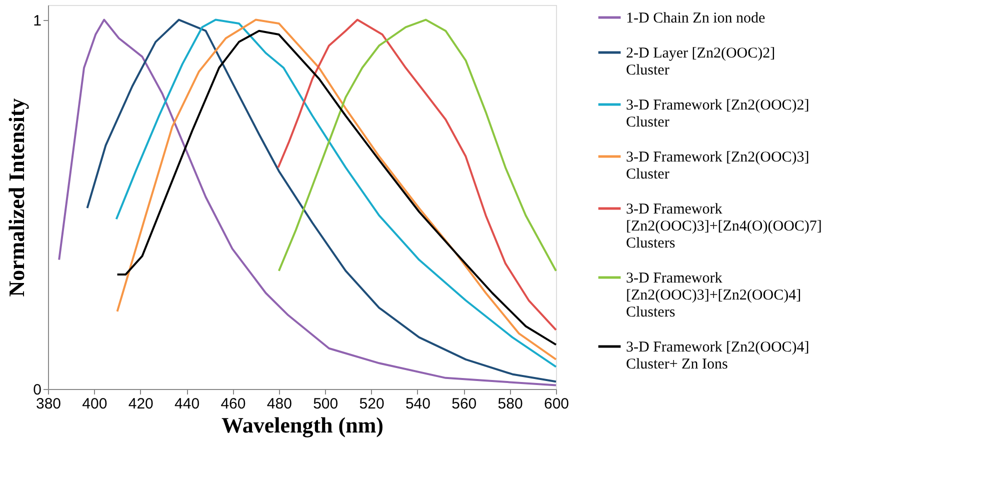  Describe the element at coordinates (17, 197) in the screenshot. I see `y-axis-title: Normalized Intensity` at that location.